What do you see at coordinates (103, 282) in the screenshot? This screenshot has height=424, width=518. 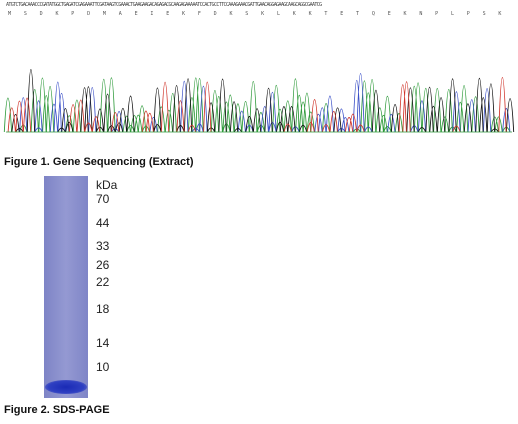 I see `marker-22: 22` at bounding box center [103, 282].